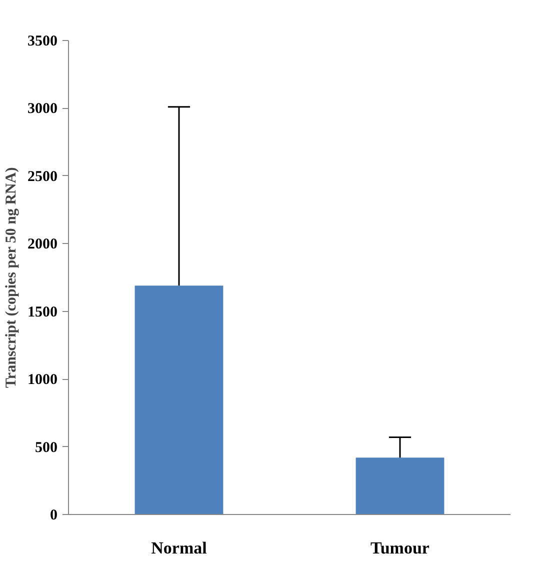 This screenshot has height=570, width=547. I want to click on y-tick-label: 3500, so click(43, 42).